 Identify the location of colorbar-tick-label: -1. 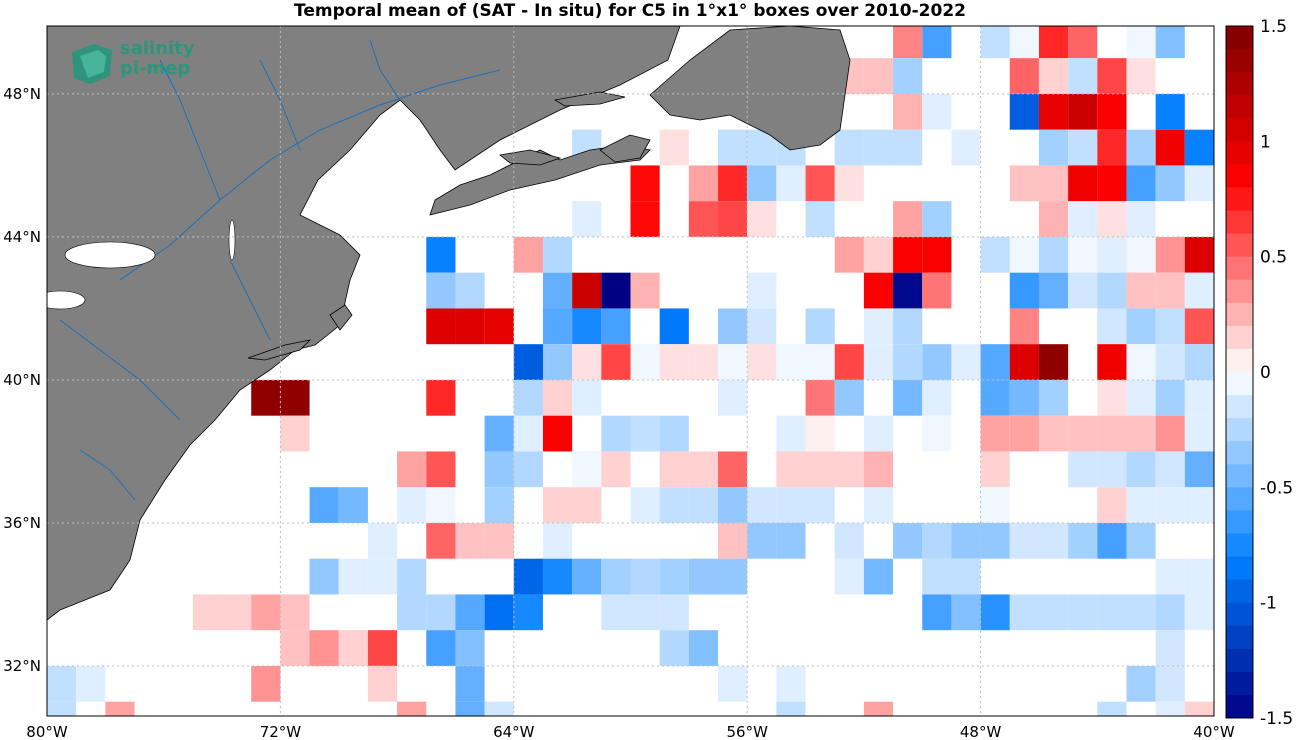
(1268, 604).